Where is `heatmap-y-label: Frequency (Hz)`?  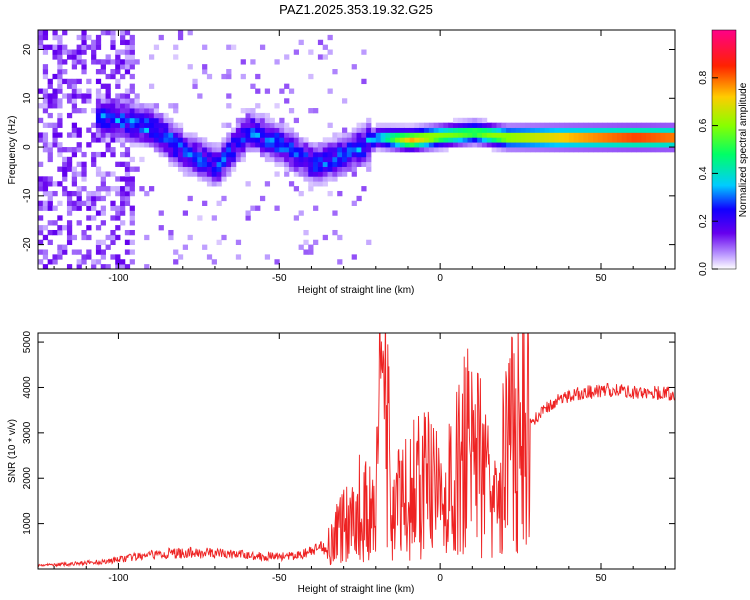 heatmap-y-label: Frequency (Hz) is located at coordinates (12, 150).